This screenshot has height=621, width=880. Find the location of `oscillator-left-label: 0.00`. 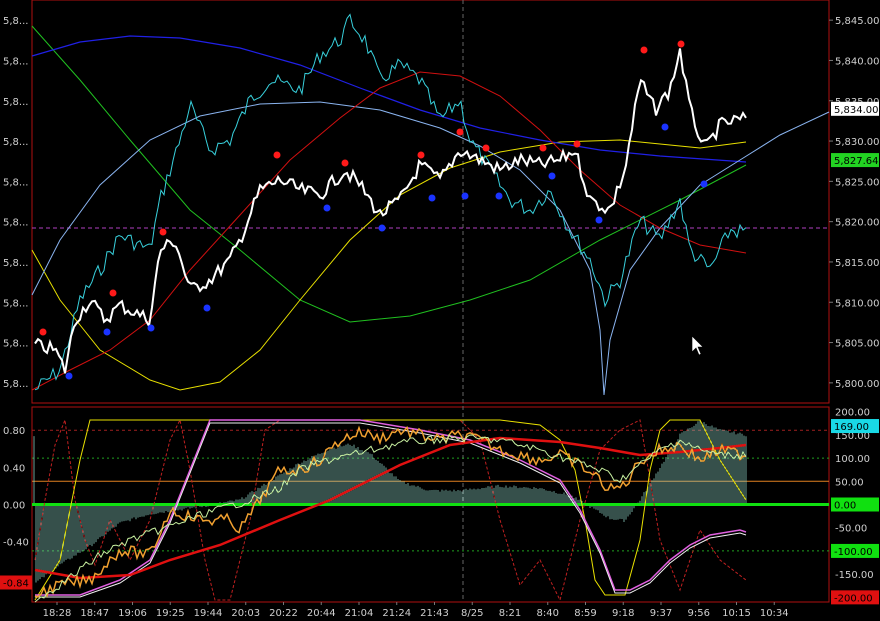

oscillator-left-label: 0.00 is located at coordinates (14, 506).